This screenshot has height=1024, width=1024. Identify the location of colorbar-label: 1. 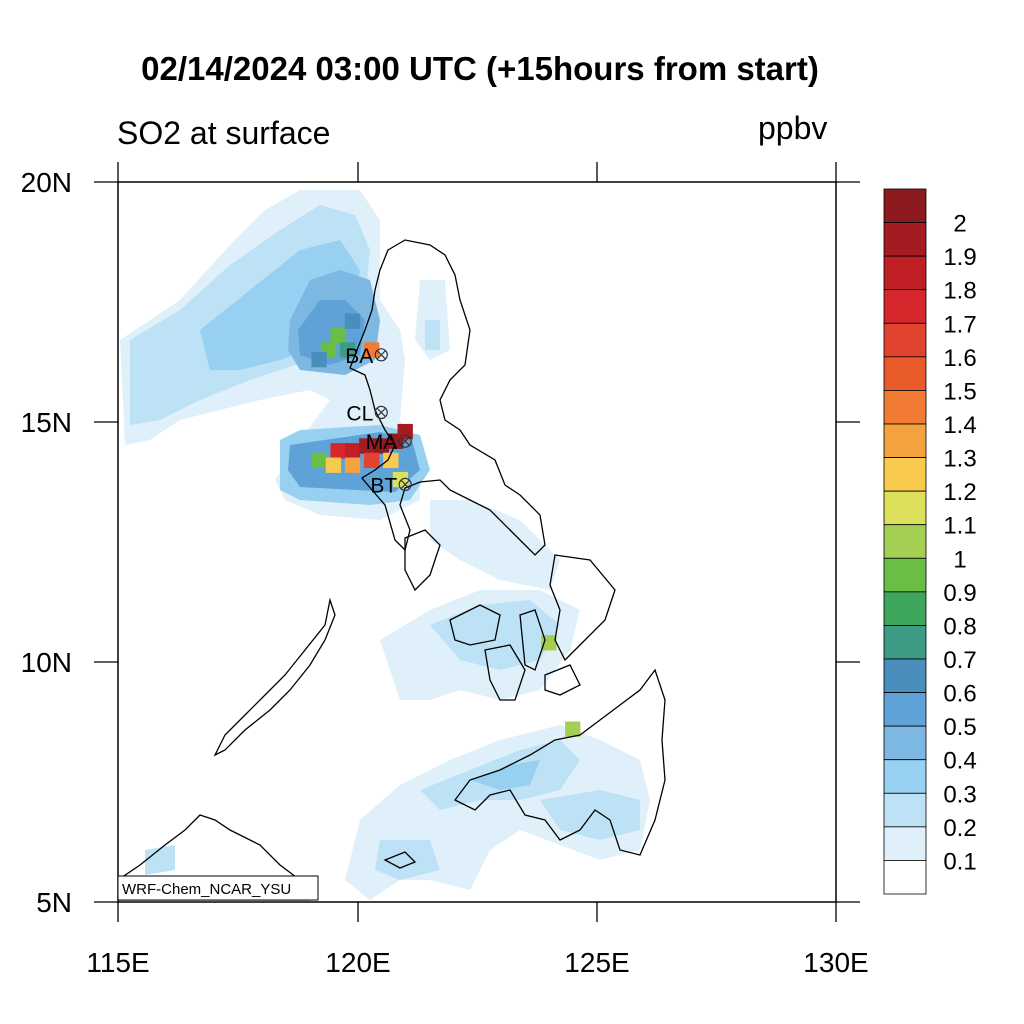
(959, 559).